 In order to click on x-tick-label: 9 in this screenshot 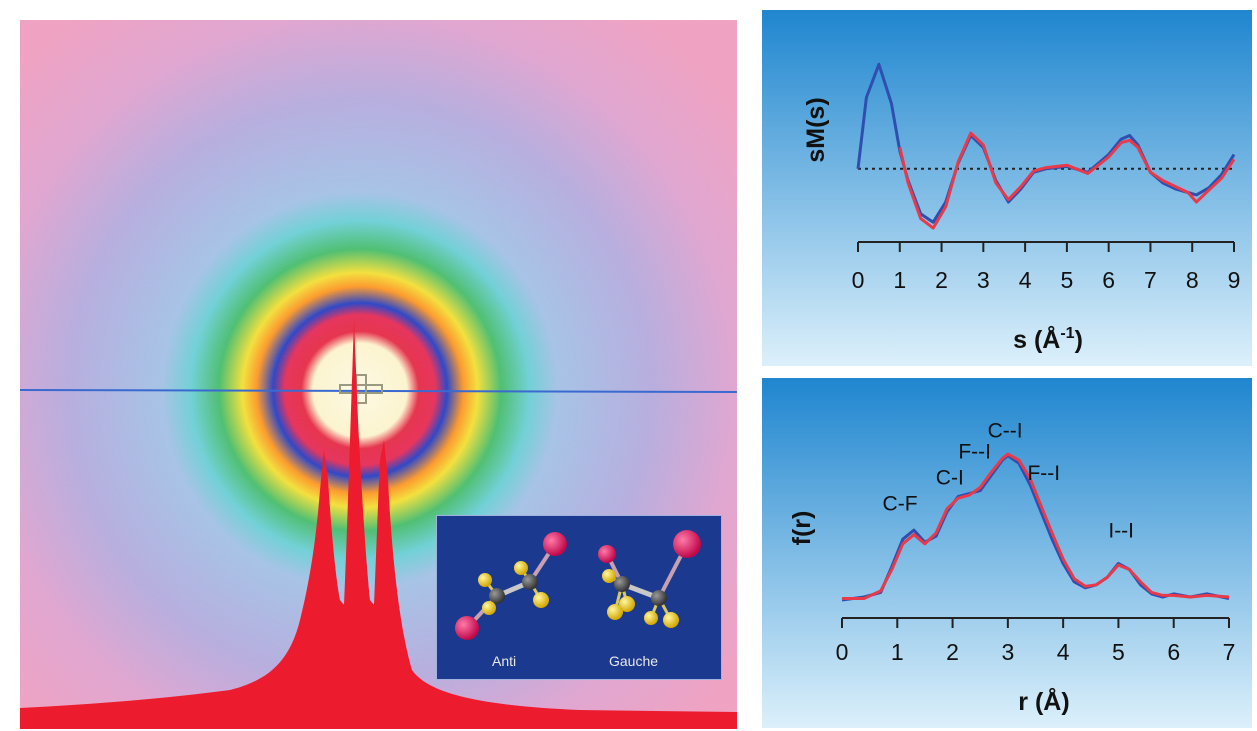, I will do `click(1234, 280)`.